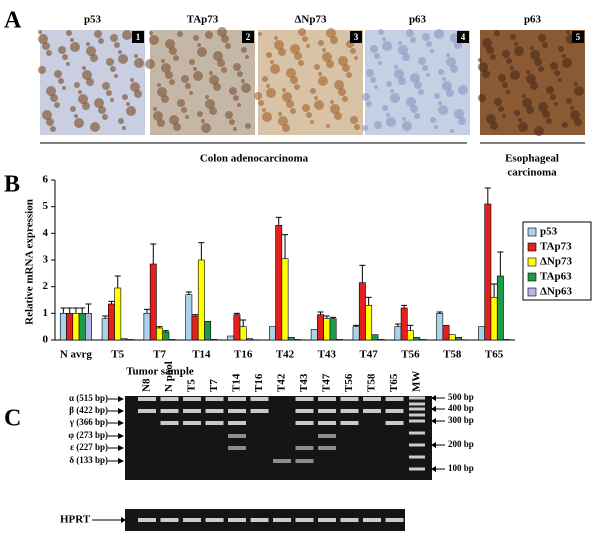 The width and height of the screenshot is (600, 534). Describe the element at coordinates (248, 37) in the screenshot. I see `image-number: 2` at that location.